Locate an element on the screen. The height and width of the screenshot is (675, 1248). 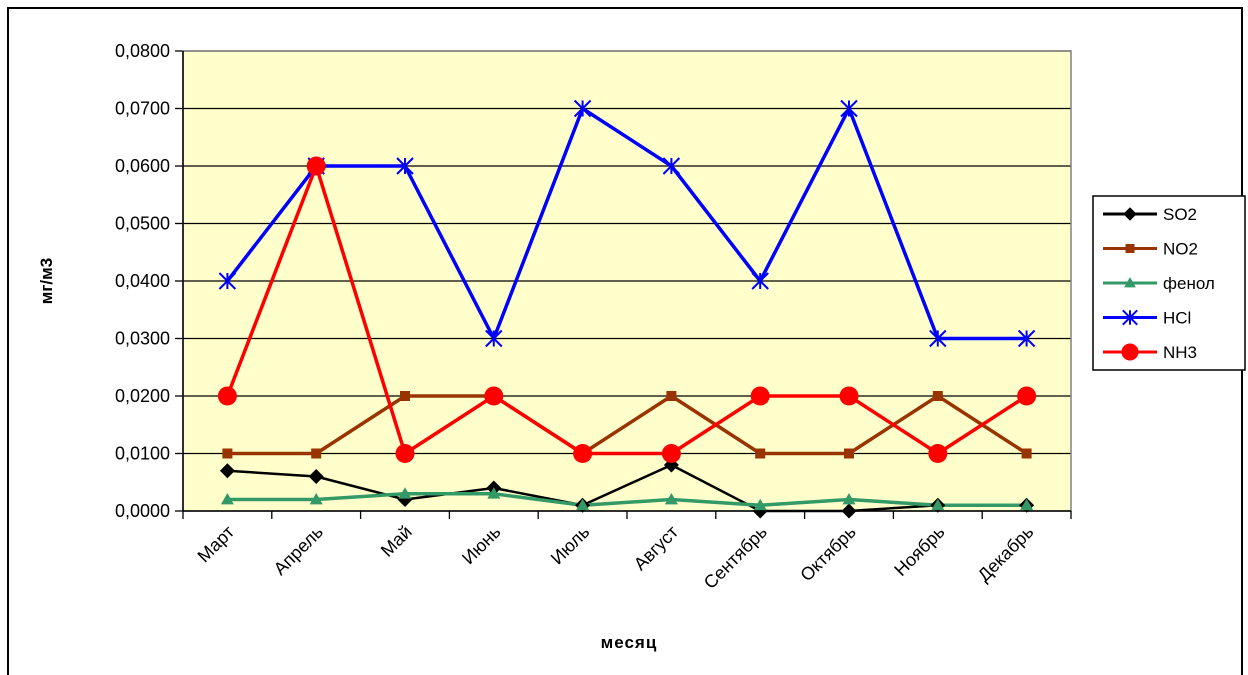
legend-item: фенол is located at coordinates (1159, 283).